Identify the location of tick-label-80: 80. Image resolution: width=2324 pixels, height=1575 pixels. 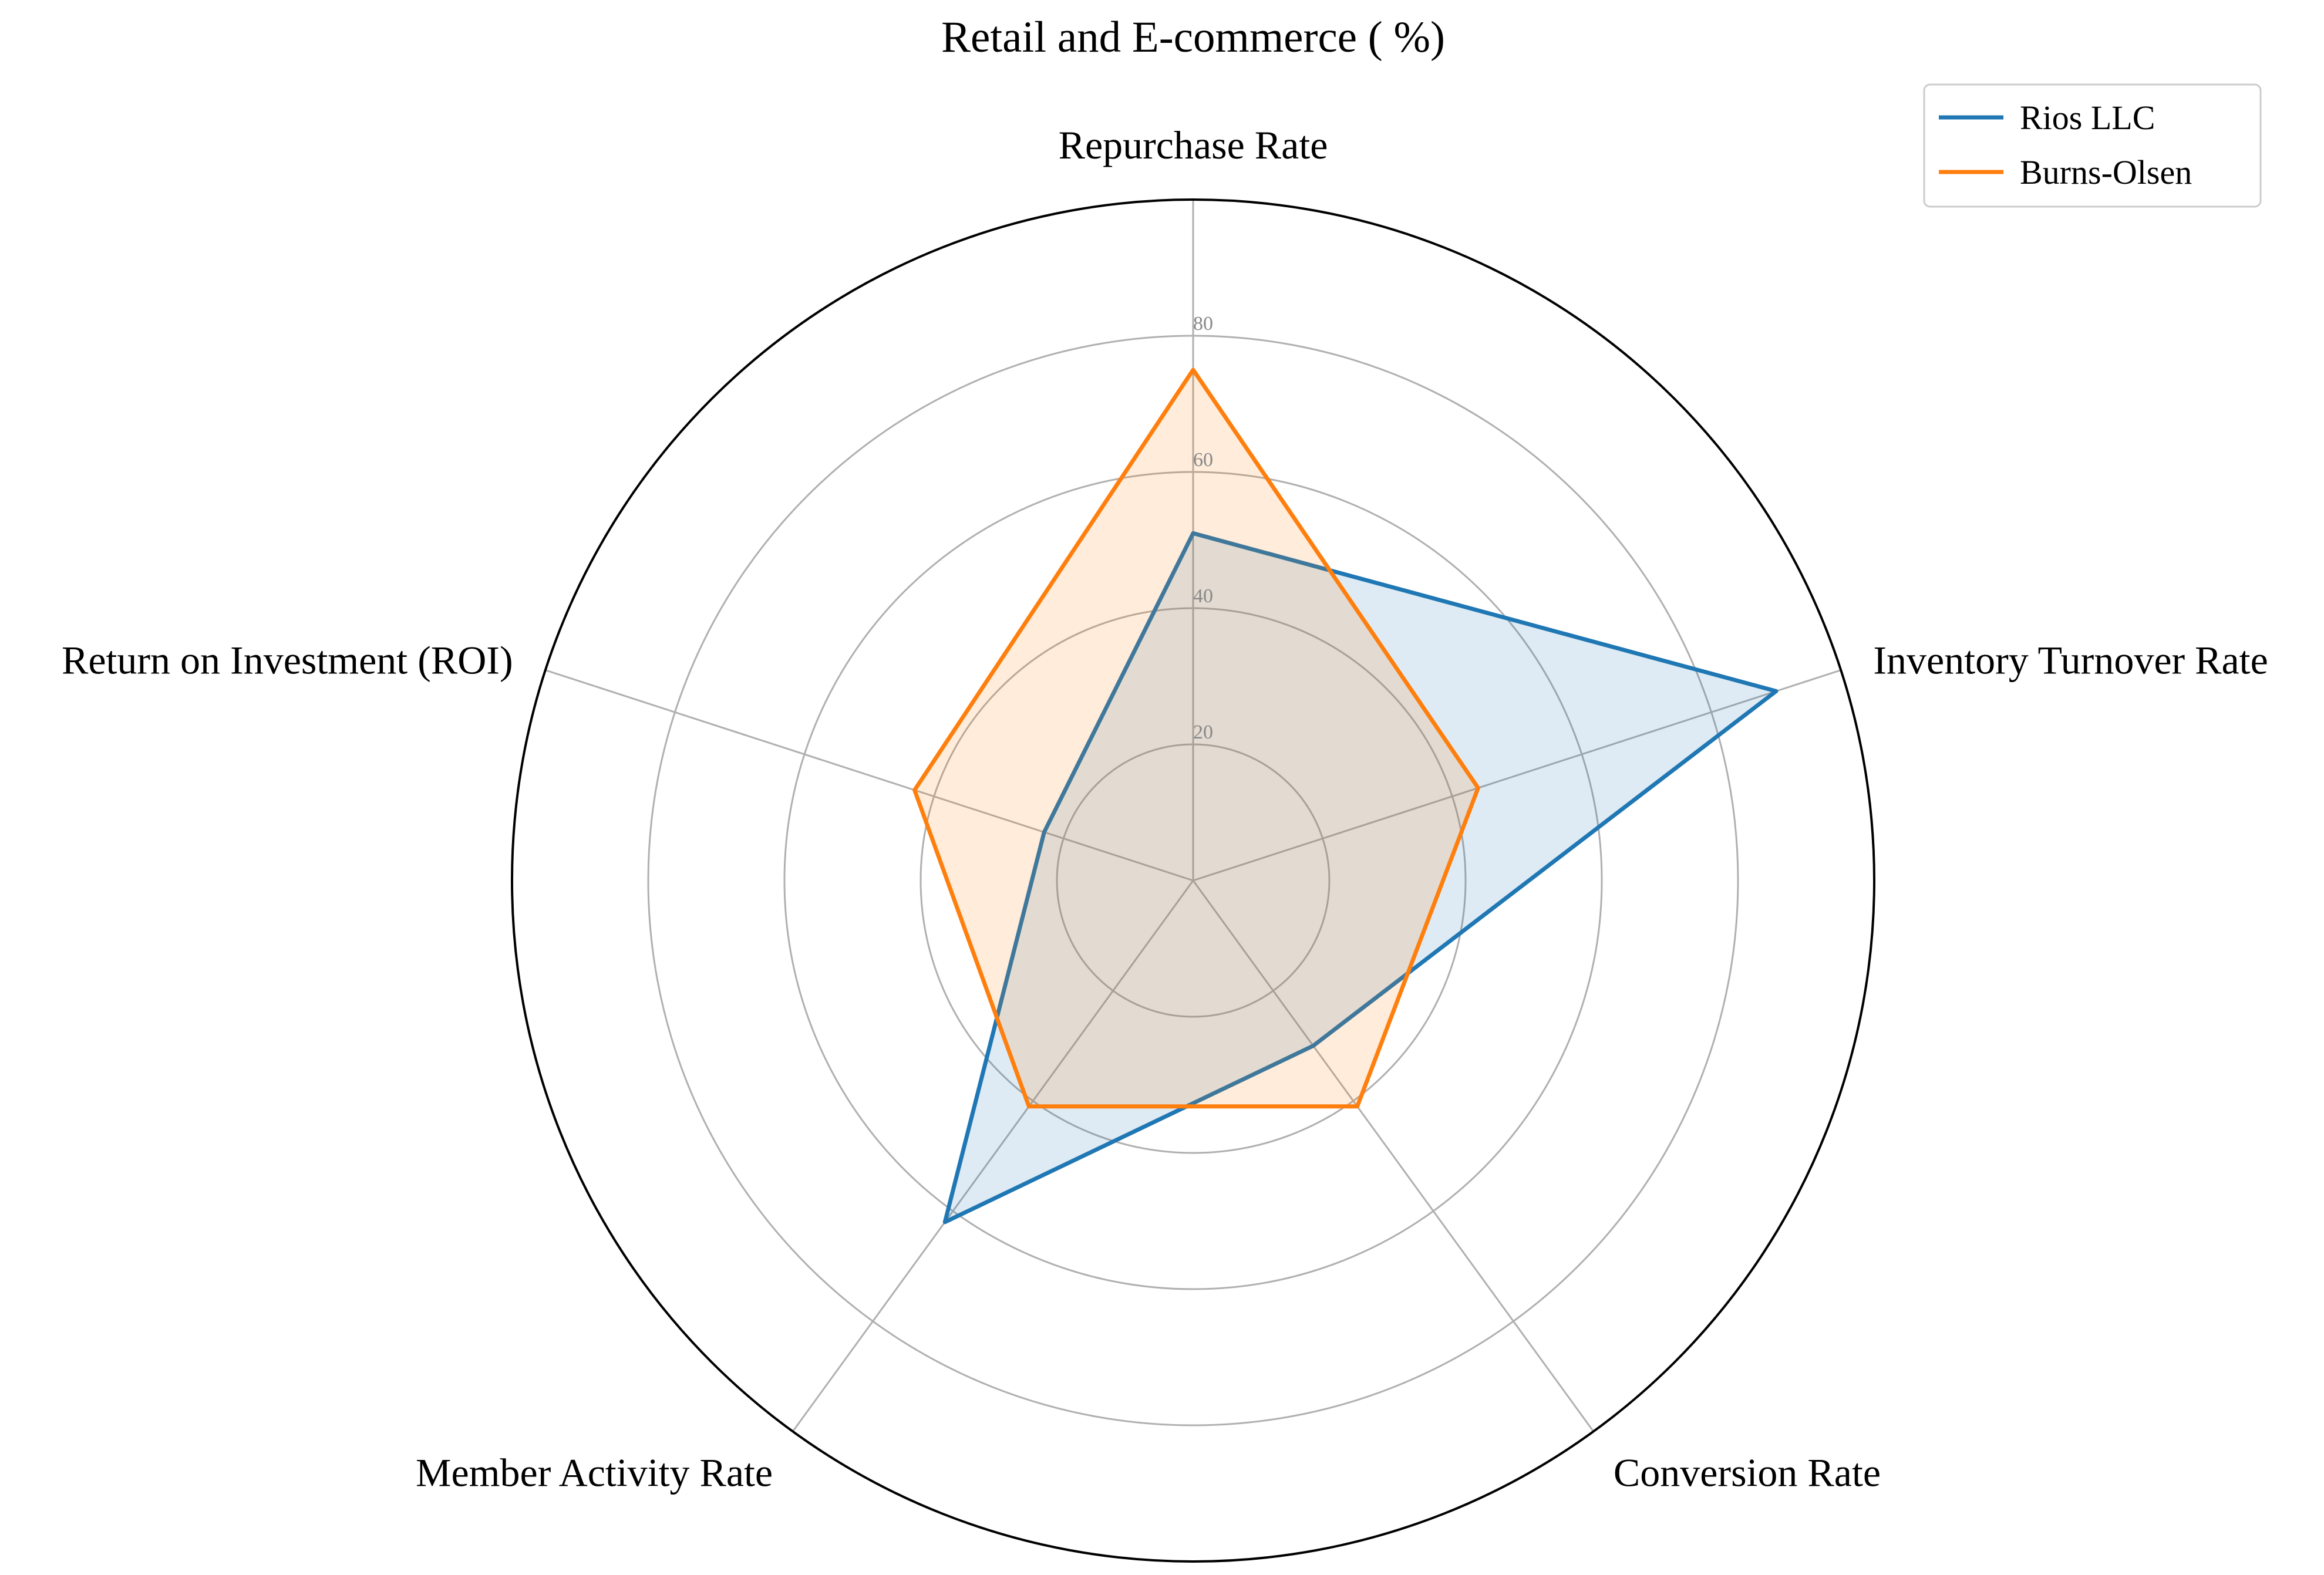
(1203, 324).